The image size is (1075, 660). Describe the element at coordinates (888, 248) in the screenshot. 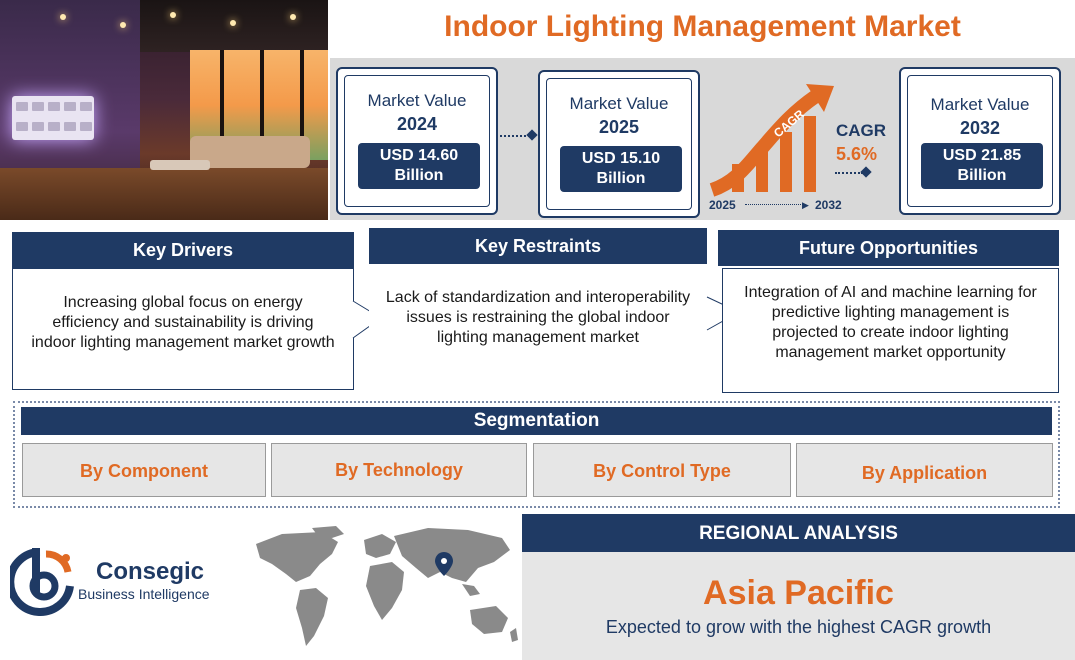

I see `future-opportunities-heading: Future Opportunities` at that location.